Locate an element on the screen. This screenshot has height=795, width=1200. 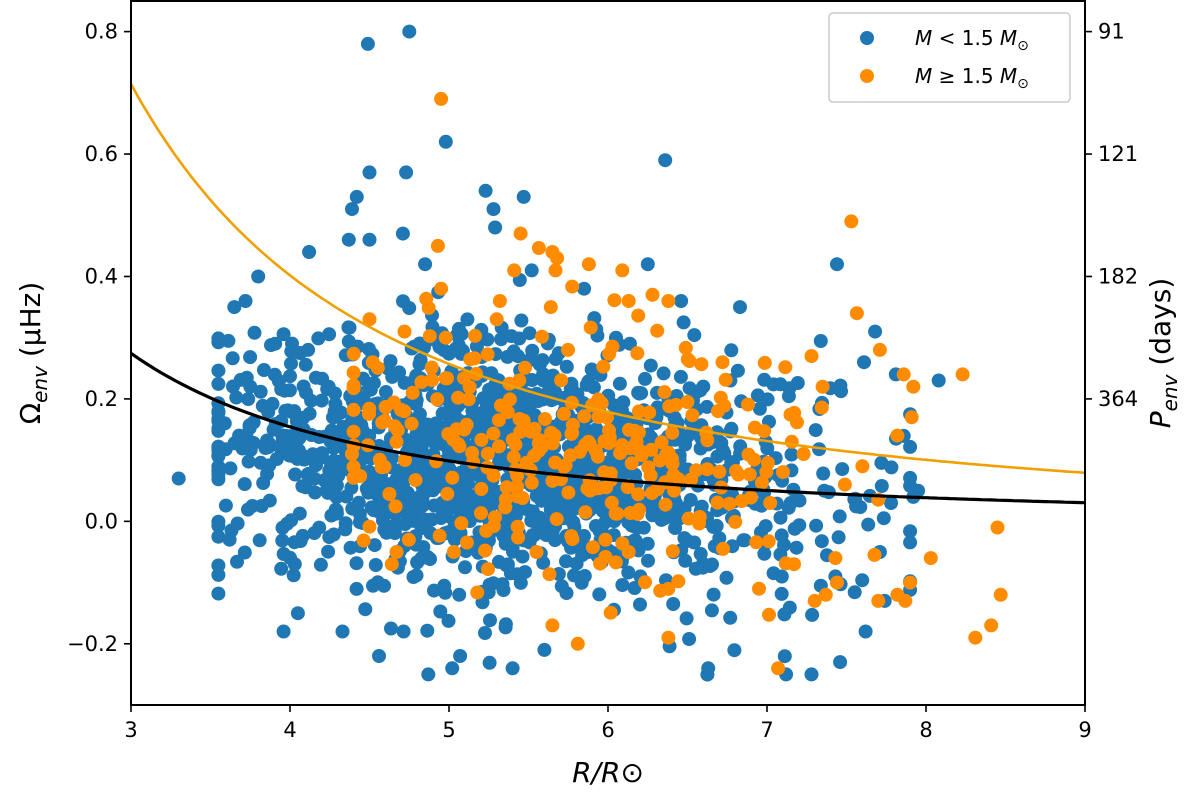
right-tick-label: 364 is located at coordinates (1118, 399).